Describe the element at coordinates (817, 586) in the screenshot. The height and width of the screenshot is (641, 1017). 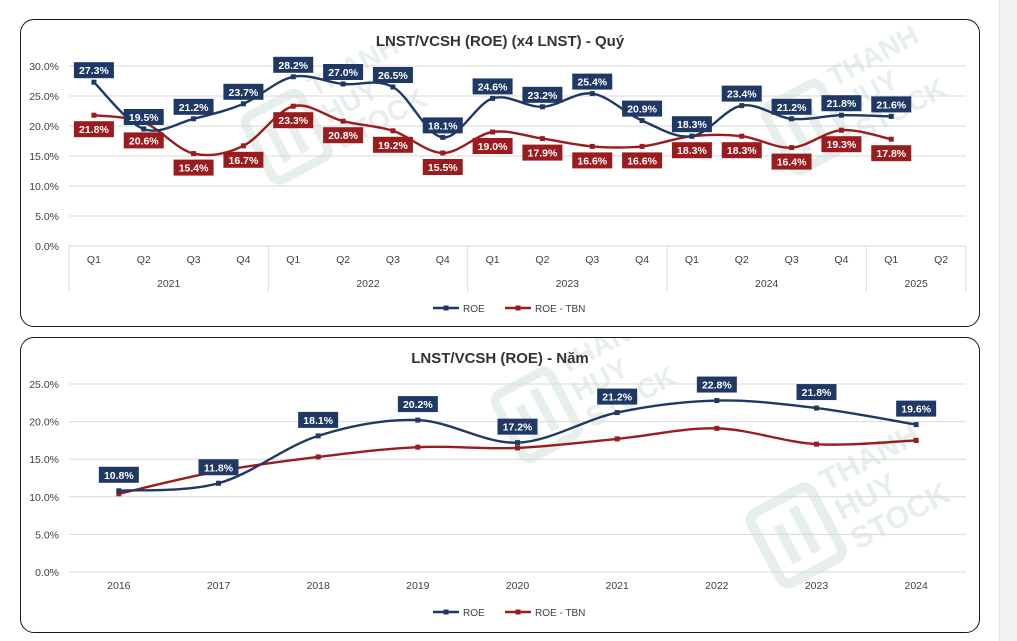
I see `x-tick-label: 2023` at that location.